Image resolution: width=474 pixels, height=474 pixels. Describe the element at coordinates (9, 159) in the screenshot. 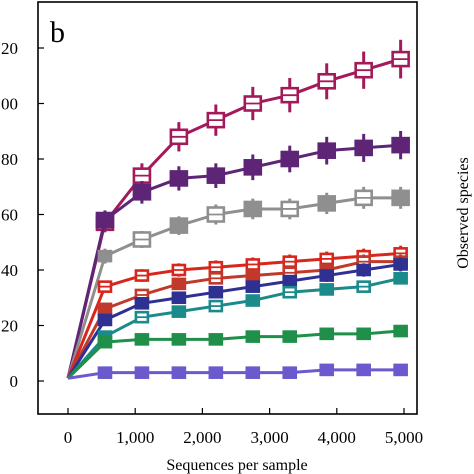

I see `y-tick-label: 80` at that location.